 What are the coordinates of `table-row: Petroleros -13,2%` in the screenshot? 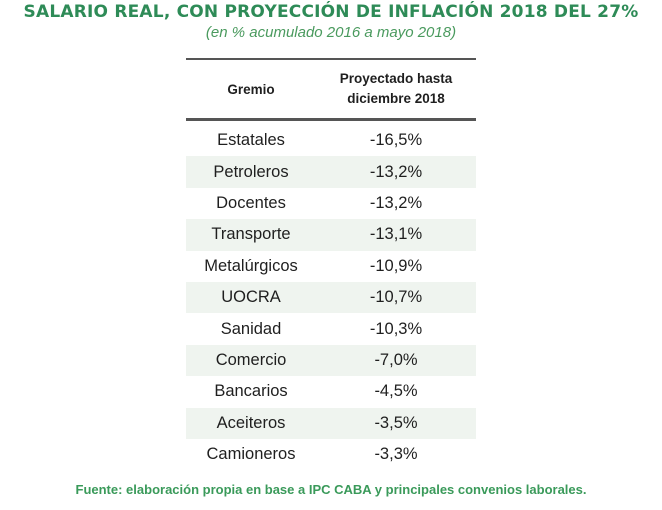 It's located at (331, 172).